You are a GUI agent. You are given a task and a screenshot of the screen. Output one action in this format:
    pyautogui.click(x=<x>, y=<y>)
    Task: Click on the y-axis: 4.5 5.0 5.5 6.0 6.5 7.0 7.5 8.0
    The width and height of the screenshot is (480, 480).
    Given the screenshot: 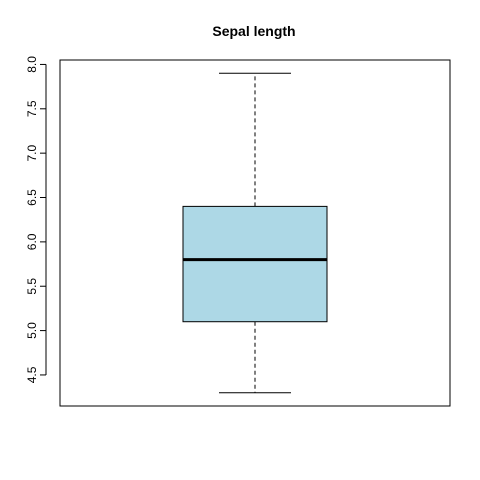 What is the action you would take?
    pyautogui.click(x=36, y=219)
    